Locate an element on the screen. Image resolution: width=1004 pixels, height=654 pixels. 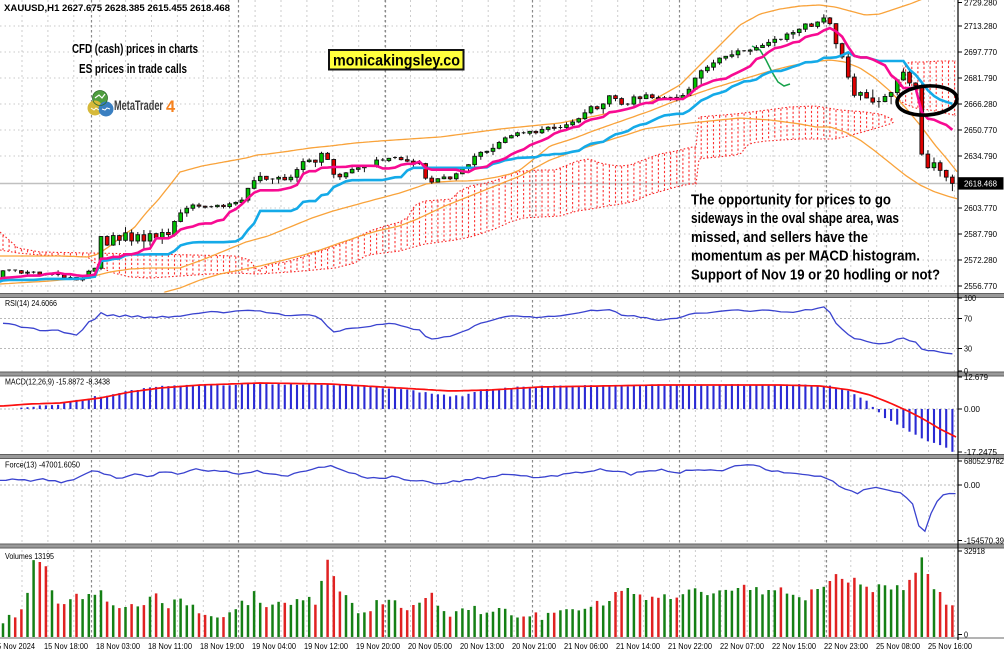
svg-text: MACD(12,26,9) -15.8872 -8.3438 is located at coordinates (57, 382).